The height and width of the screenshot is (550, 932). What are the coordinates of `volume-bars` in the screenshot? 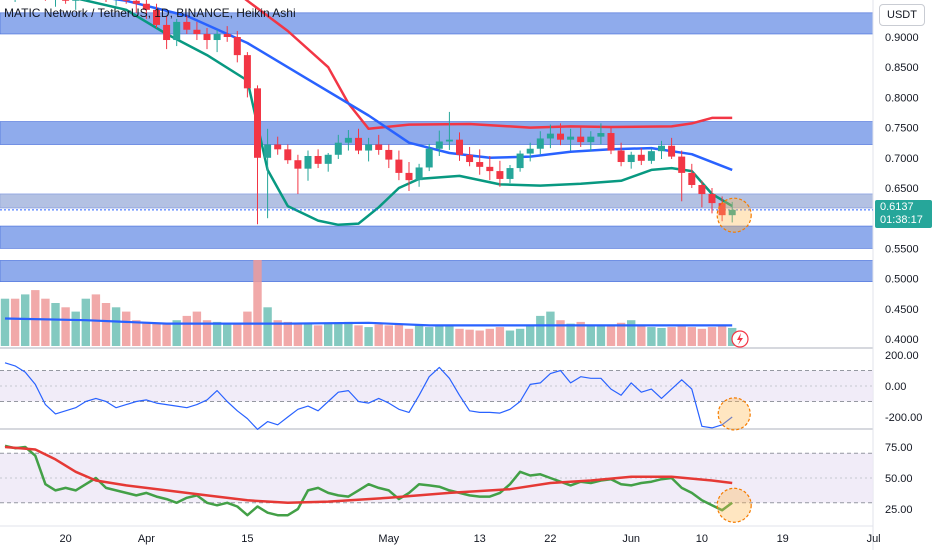 It's located at (368, 303).